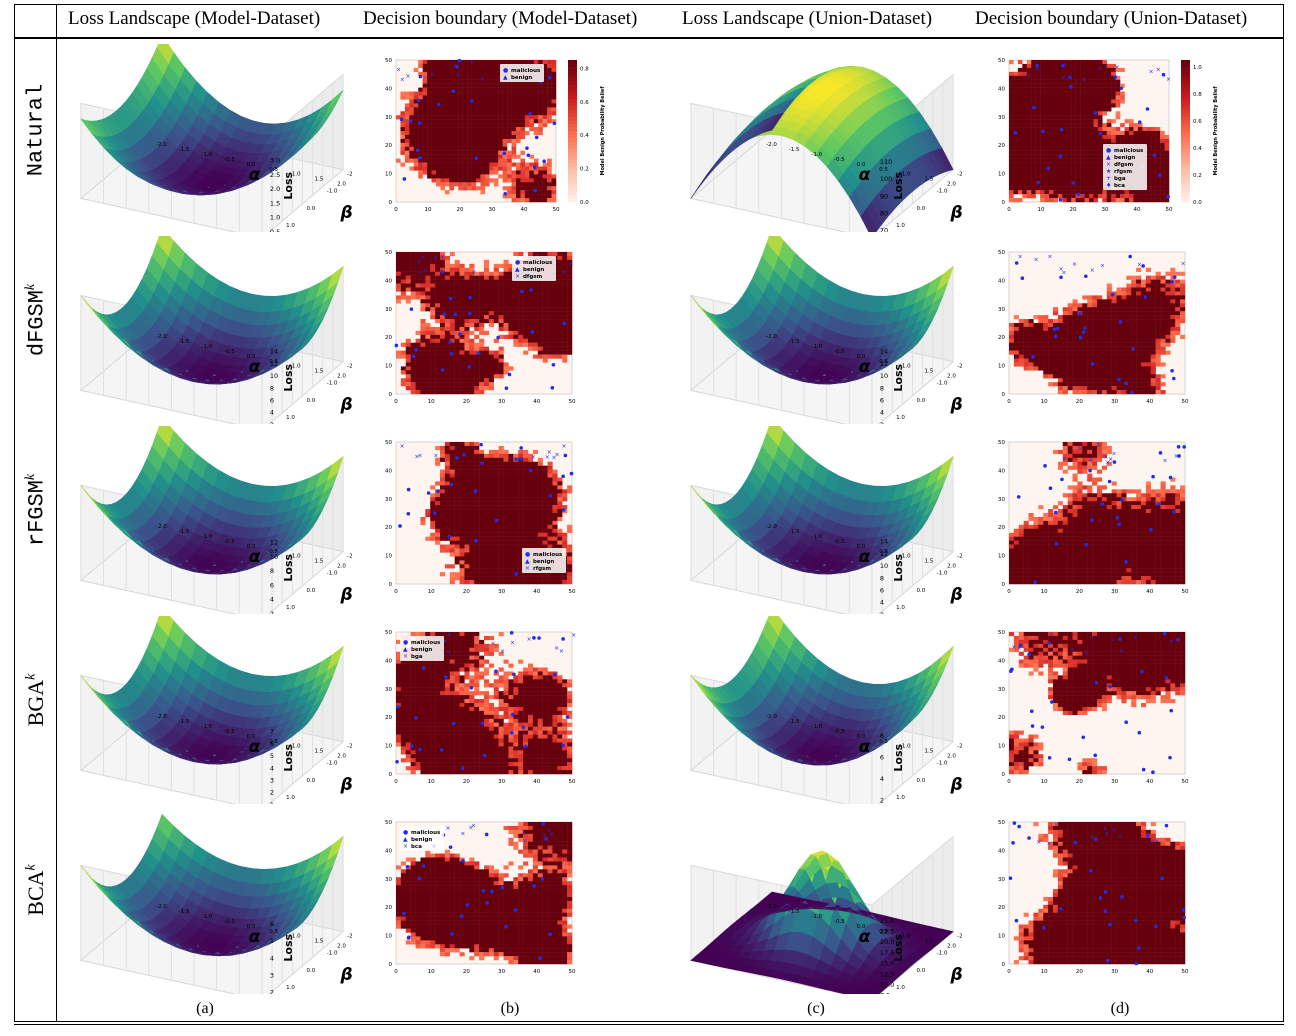 The height and width of the screenshot is (1036, 1296). What do you see at coordinates (1004, 775) in the screenshot?
I see `y-tick-label: 0` at bounding box center [1004, 775].